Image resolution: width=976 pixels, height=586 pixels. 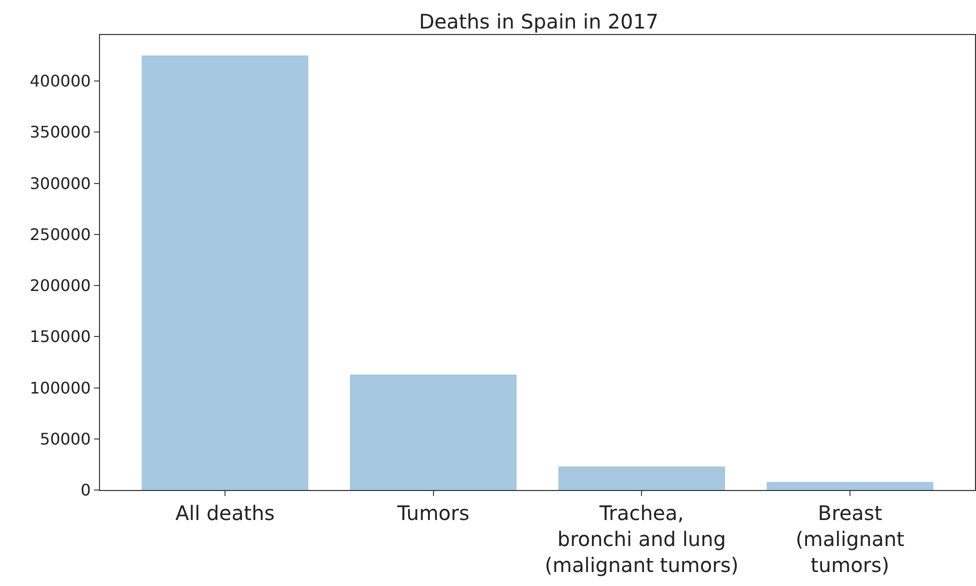 I want to click on y-tick-label: 300000, so click(x=60, y=183).